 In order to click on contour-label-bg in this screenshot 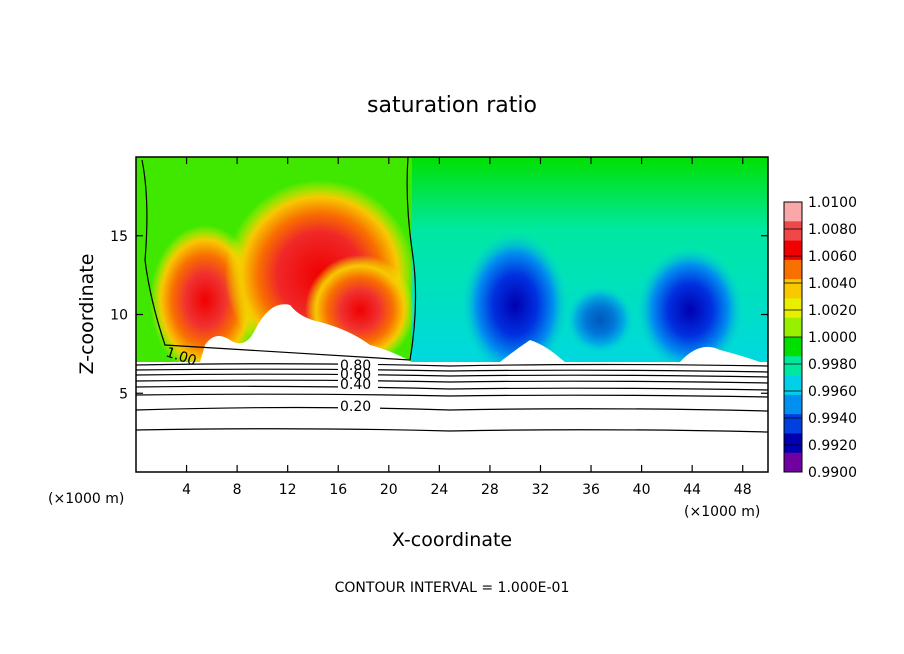, I will do `click(358, 375)`.